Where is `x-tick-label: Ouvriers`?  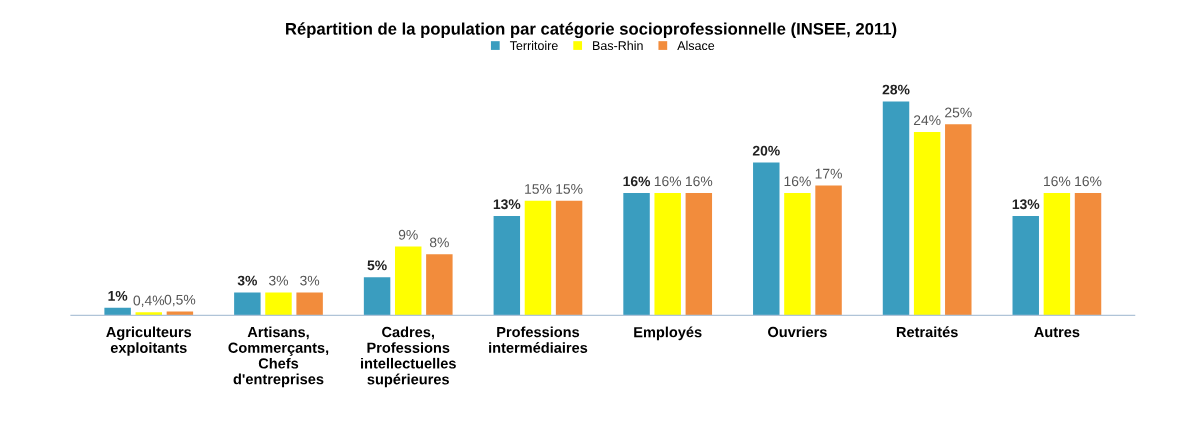
x-tick-label: Ouvriers is located at coordinates (797, 332).